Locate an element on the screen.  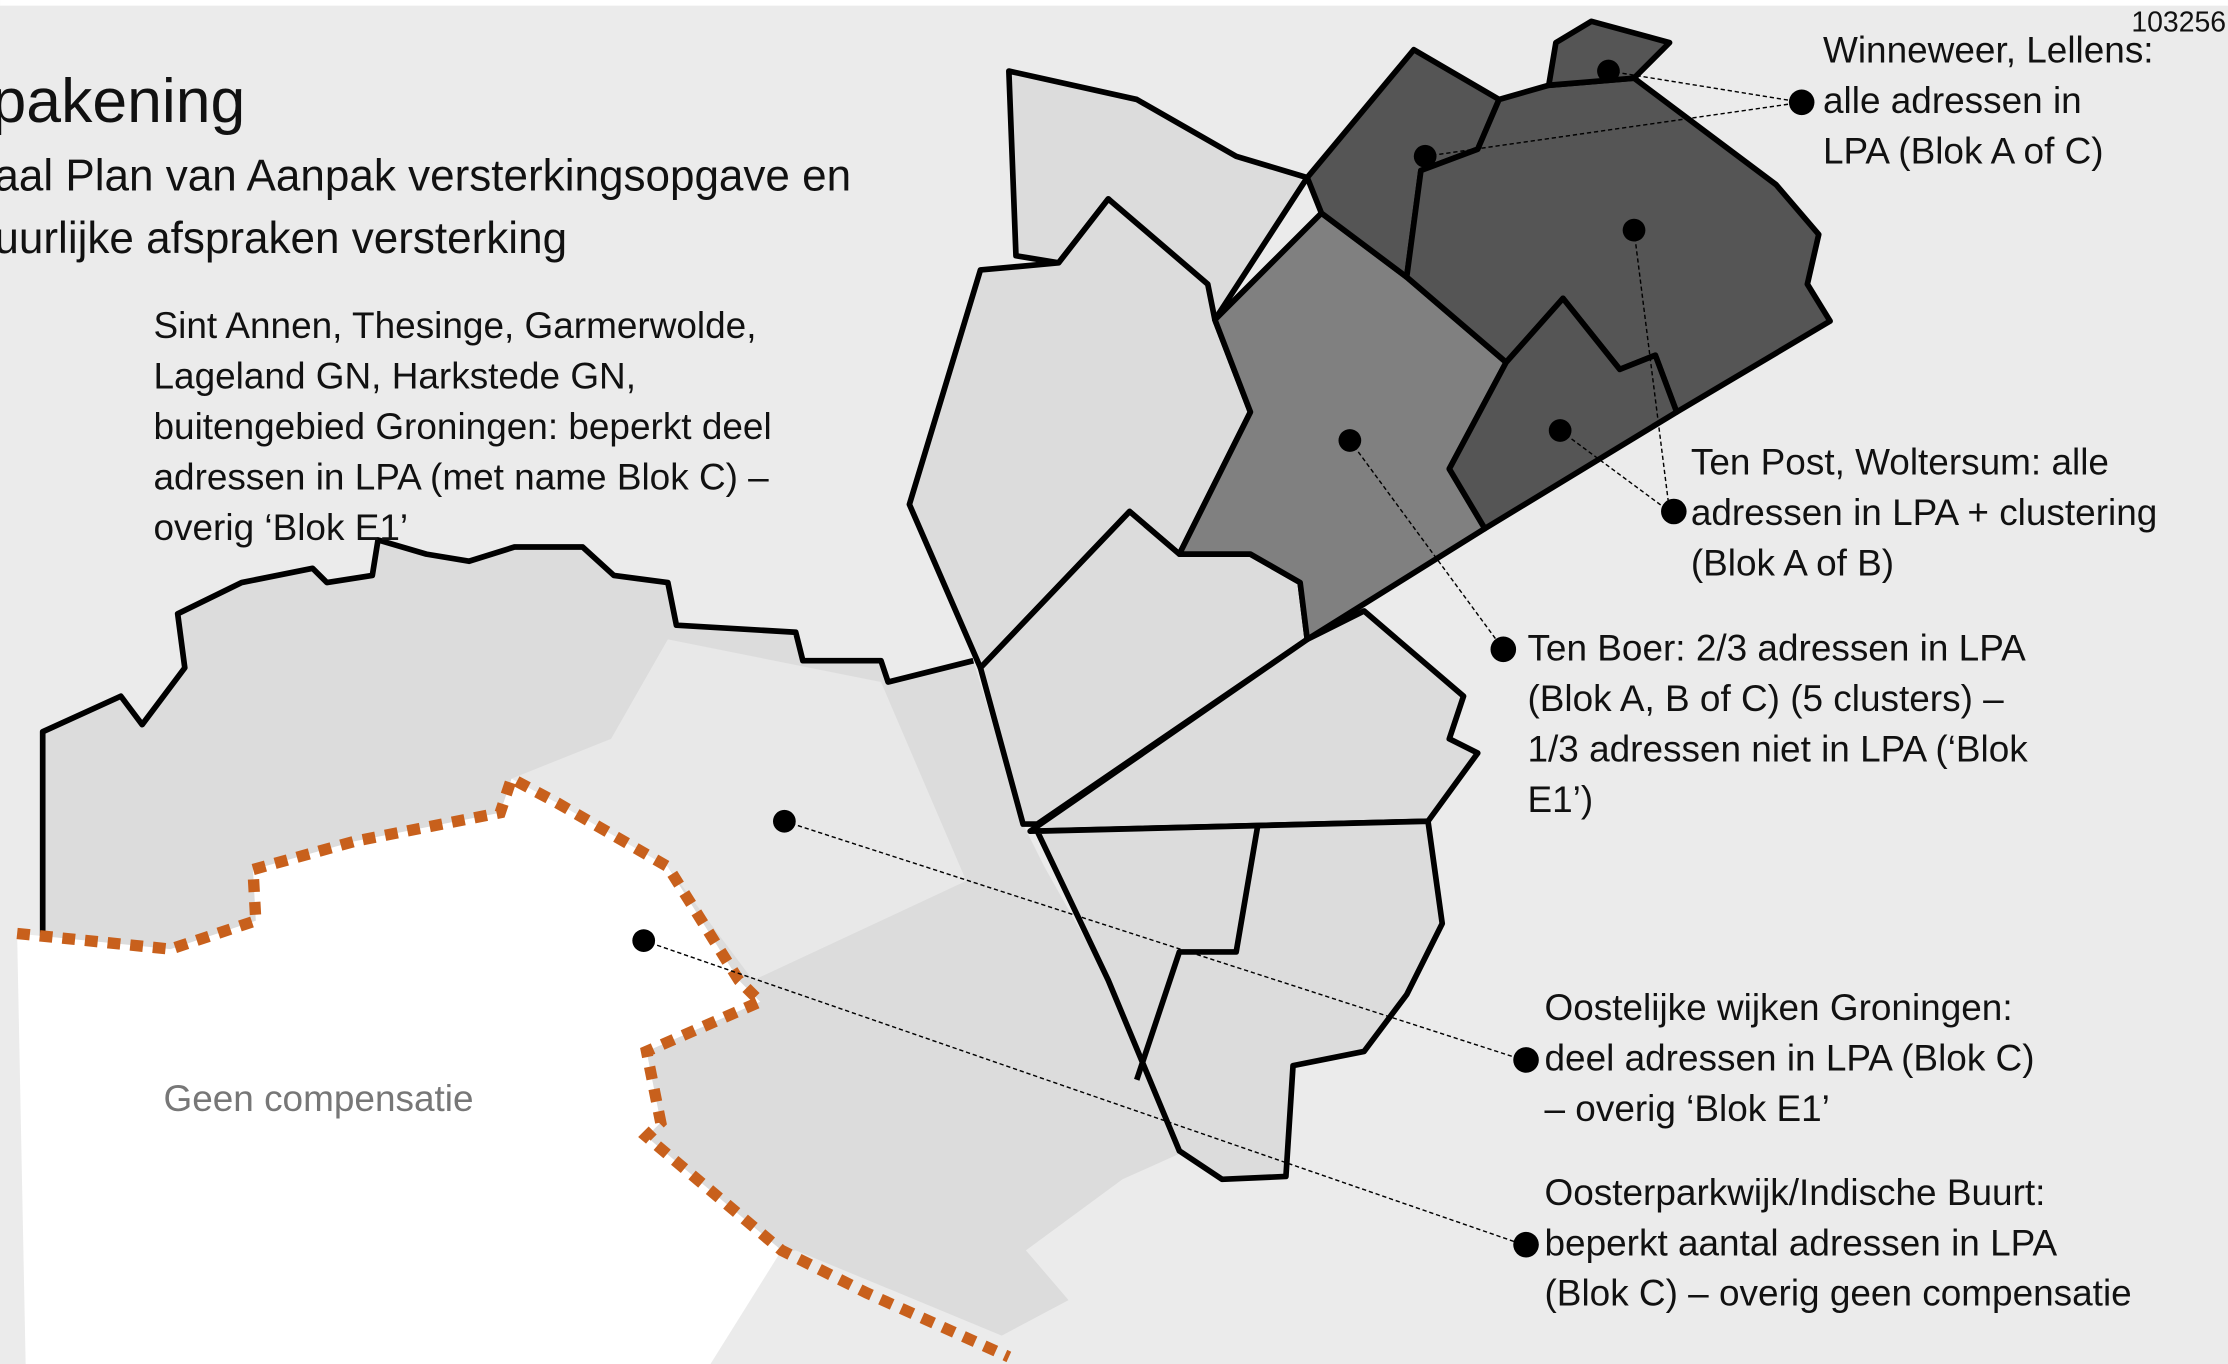
top-strip is located at coordinates (1114, 3).